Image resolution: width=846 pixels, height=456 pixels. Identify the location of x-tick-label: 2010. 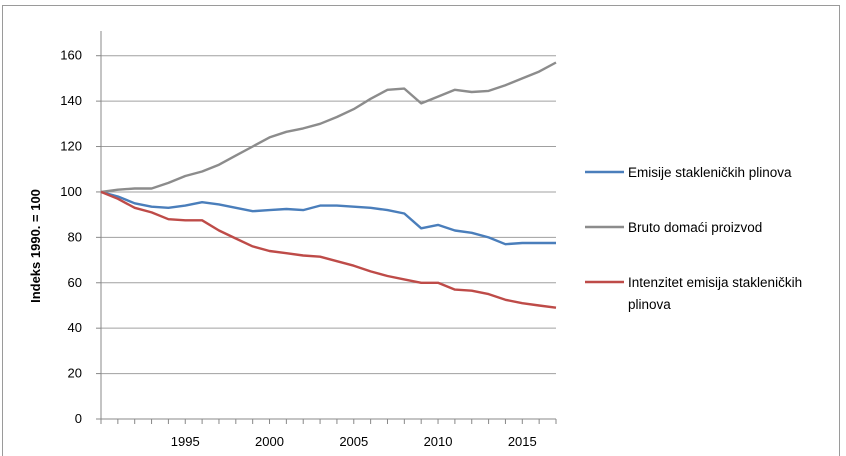
(438, 441).